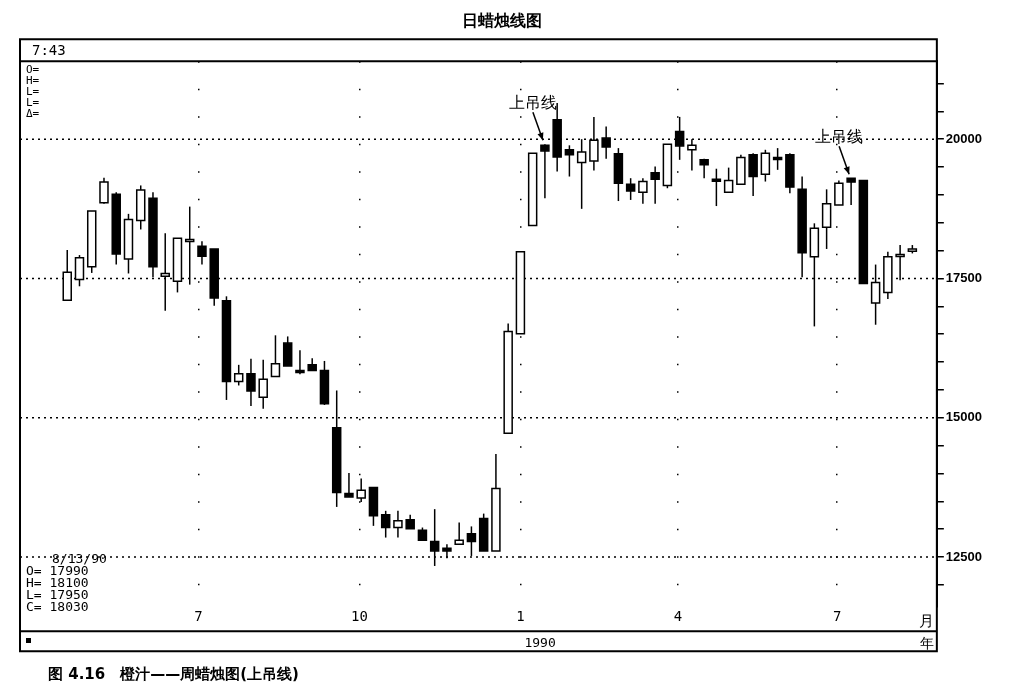 The width and height of the screenshot is (1024, 686). I want to click on y-tick-label: 12500, so click(964, 556).